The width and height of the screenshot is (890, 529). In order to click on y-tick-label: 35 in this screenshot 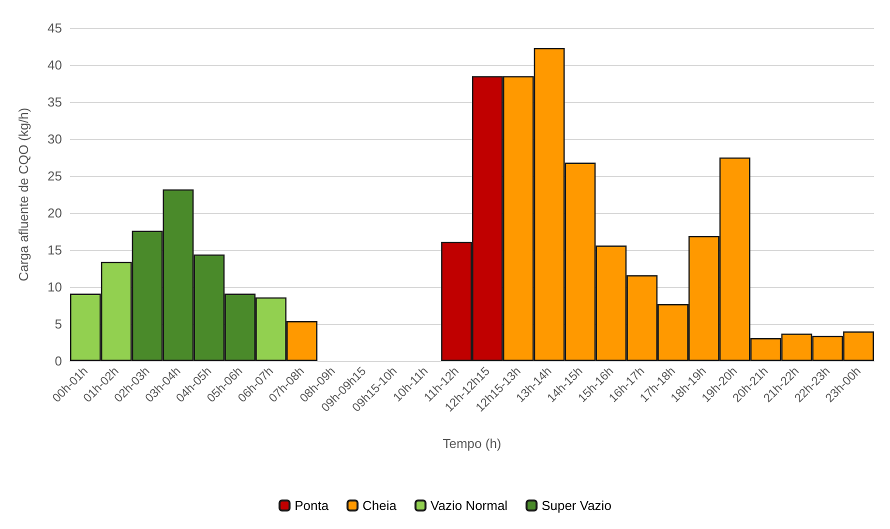, I will do `click(55, 102)`.